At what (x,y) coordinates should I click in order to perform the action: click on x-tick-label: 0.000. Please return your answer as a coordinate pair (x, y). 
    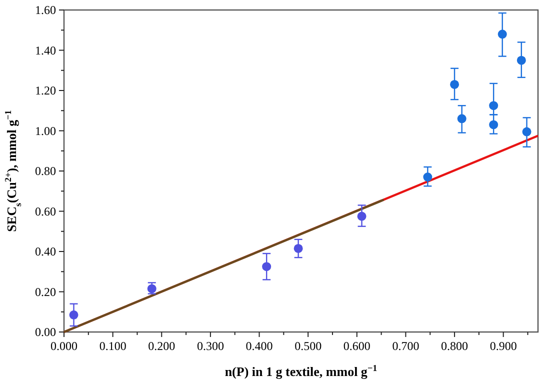
    Looking at the image, I should click on (64, 346).